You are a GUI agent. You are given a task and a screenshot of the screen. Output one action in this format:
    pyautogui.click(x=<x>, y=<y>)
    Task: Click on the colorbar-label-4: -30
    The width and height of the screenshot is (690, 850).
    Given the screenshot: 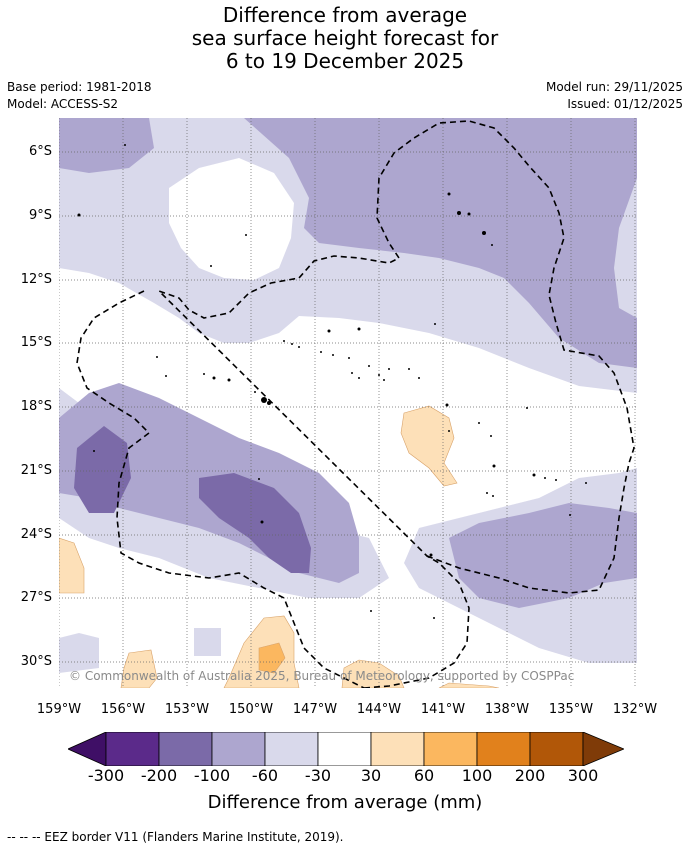 What is the action you would take?
    pyautogui.click(x=318, y=775)
    